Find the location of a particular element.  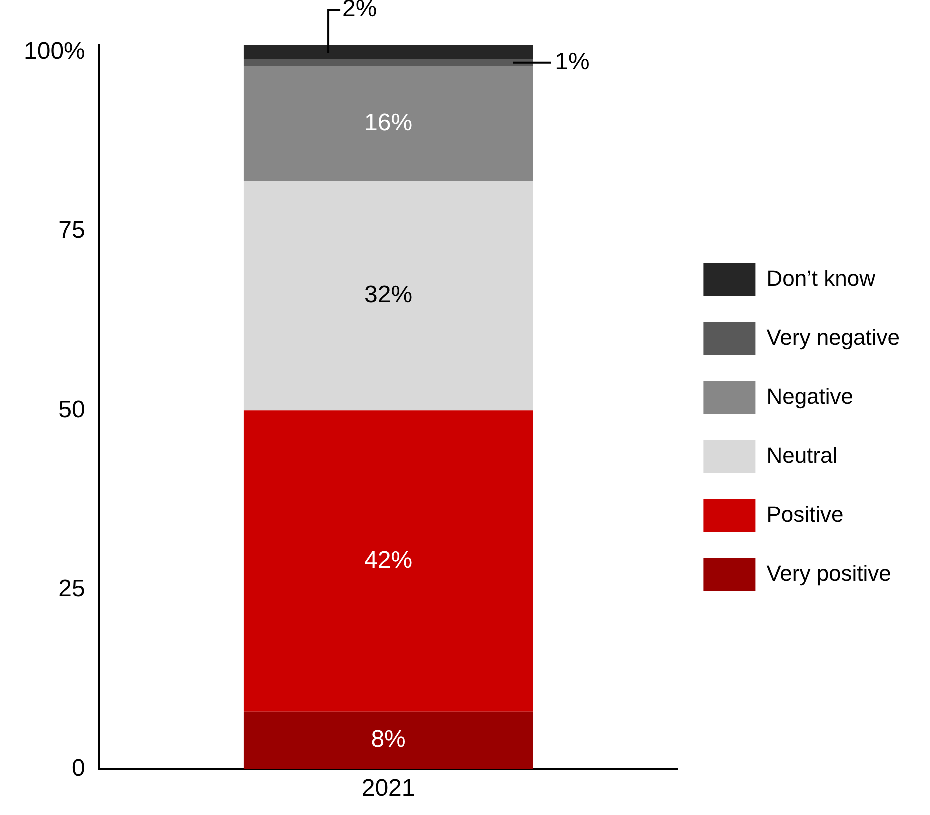

data-label: 16% is located at coordinates (388, 123).